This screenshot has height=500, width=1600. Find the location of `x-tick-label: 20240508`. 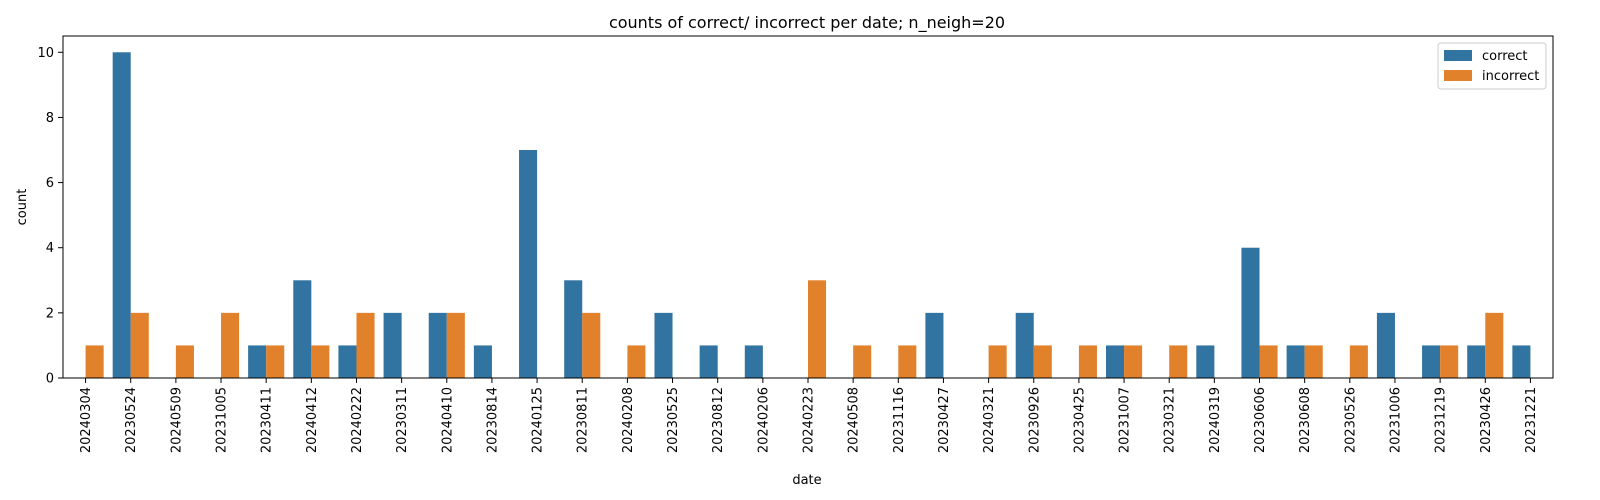

x-tick-label: 20240508 is located at coordinates (854, 420).